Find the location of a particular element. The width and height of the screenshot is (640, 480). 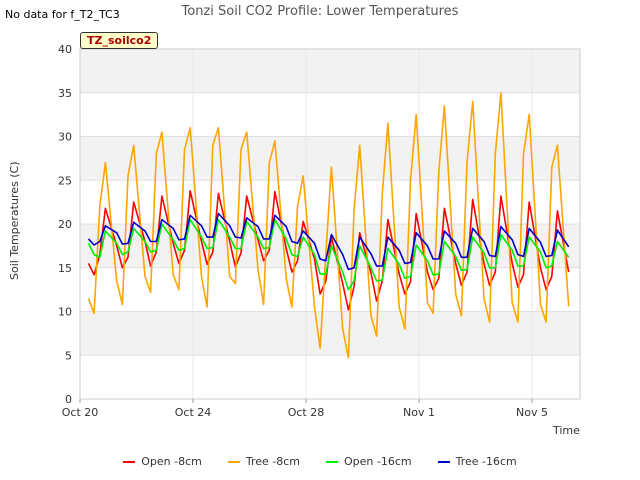

y-tick-label: 20 is located at coordinates (65, 224).